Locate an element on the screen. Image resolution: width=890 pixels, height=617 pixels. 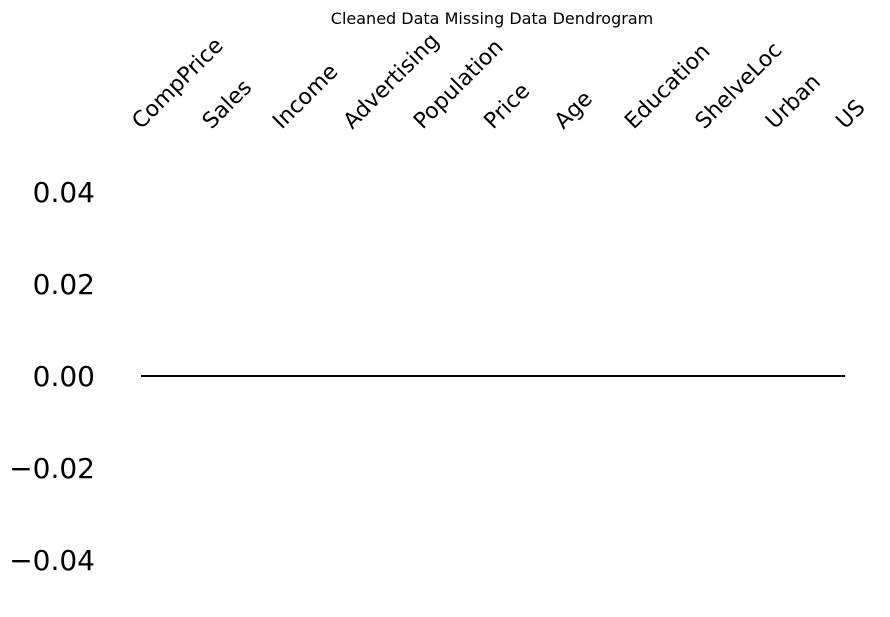
leaf-label-urban: Urban is located at coordinates (793, 102).